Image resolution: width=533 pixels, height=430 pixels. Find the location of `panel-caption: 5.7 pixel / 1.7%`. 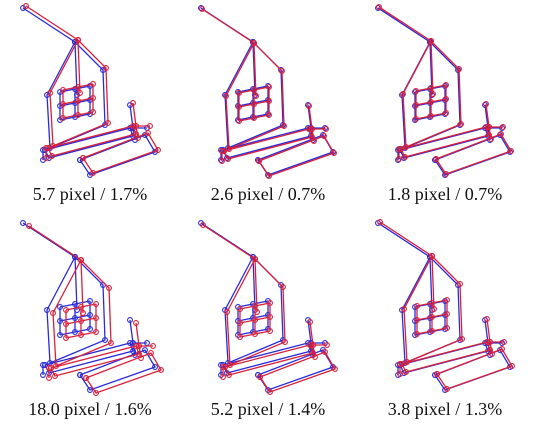

panel-caption: 5.7 pixel / 1.7% is located at coordinates (90, 194).